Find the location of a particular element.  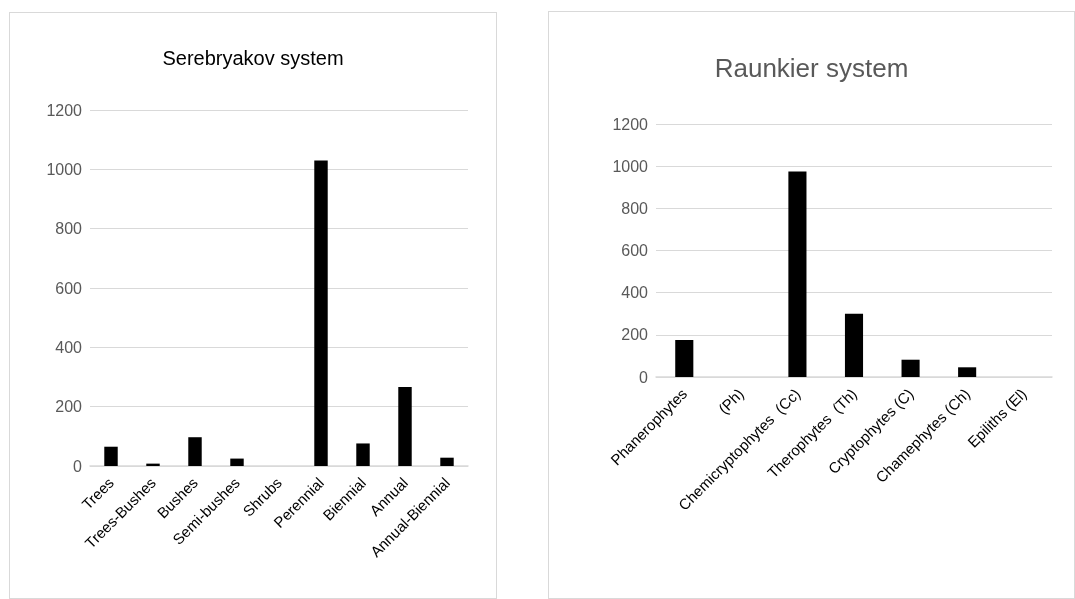

chart-title: Raunkier system is located at coordinates (811, 68).